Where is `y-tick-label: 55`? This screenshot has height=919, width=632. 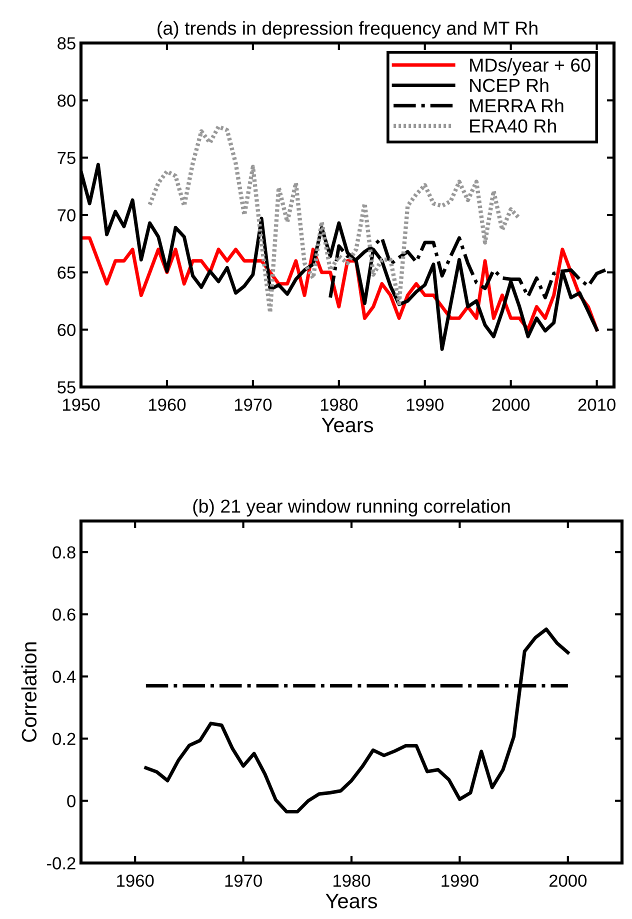 y-tick-label: 55 is located at coordinates (67, 387).